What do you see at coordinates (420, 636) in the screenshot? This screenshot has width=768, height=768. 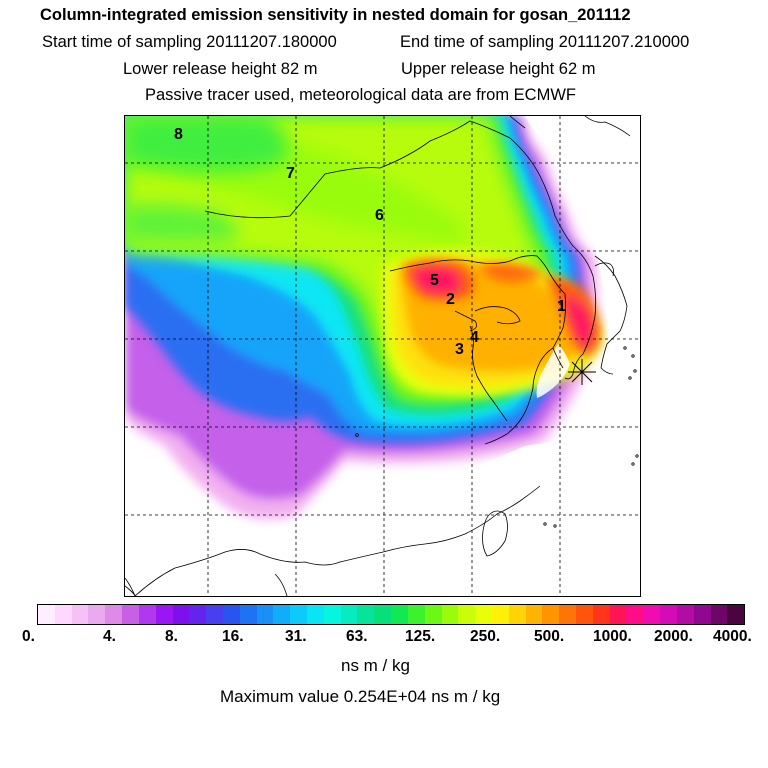 I see `colorbar-tick: 125.` at bounding box center [420, 636].